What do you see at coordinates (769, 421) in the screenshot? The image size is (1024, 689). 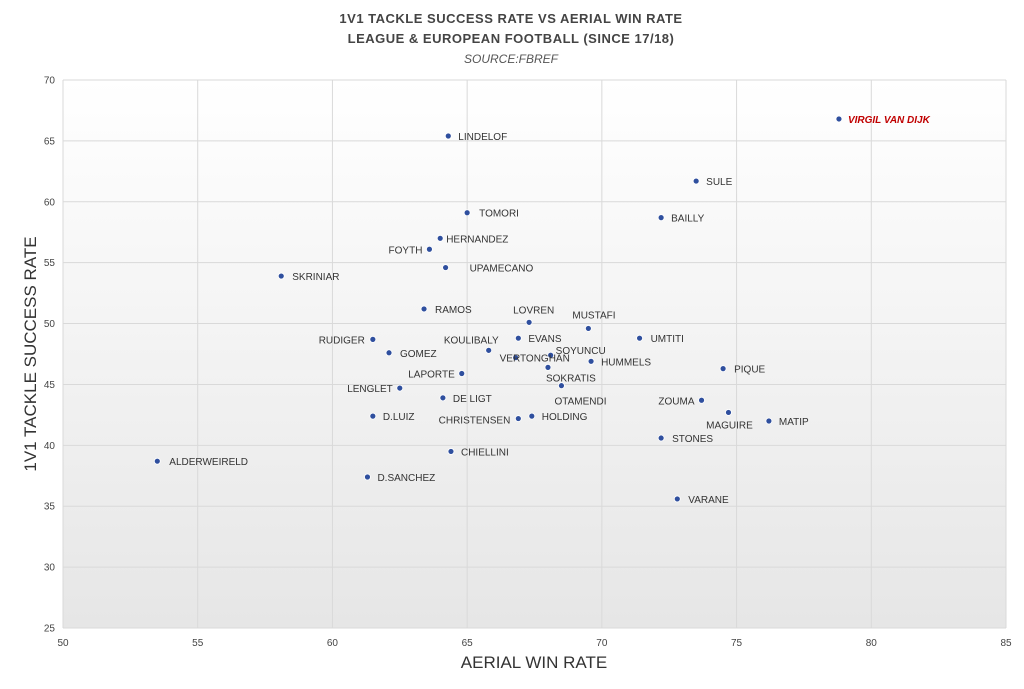 I see `point-matip` at bounding box center [769, 421].